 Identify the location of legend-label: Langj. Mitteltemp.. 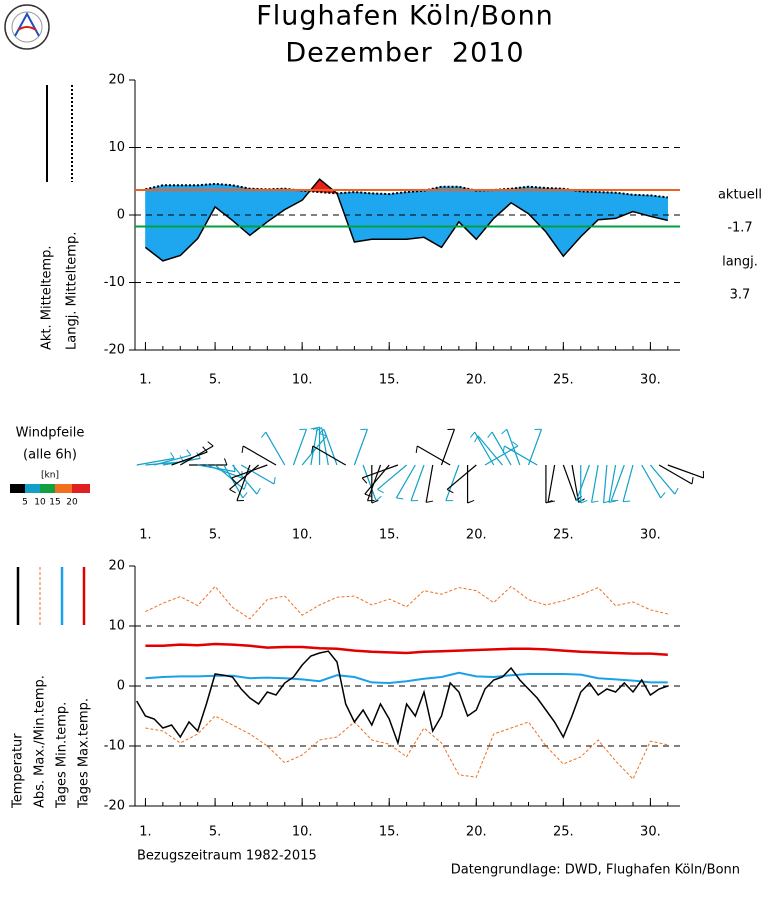
(72, 291).